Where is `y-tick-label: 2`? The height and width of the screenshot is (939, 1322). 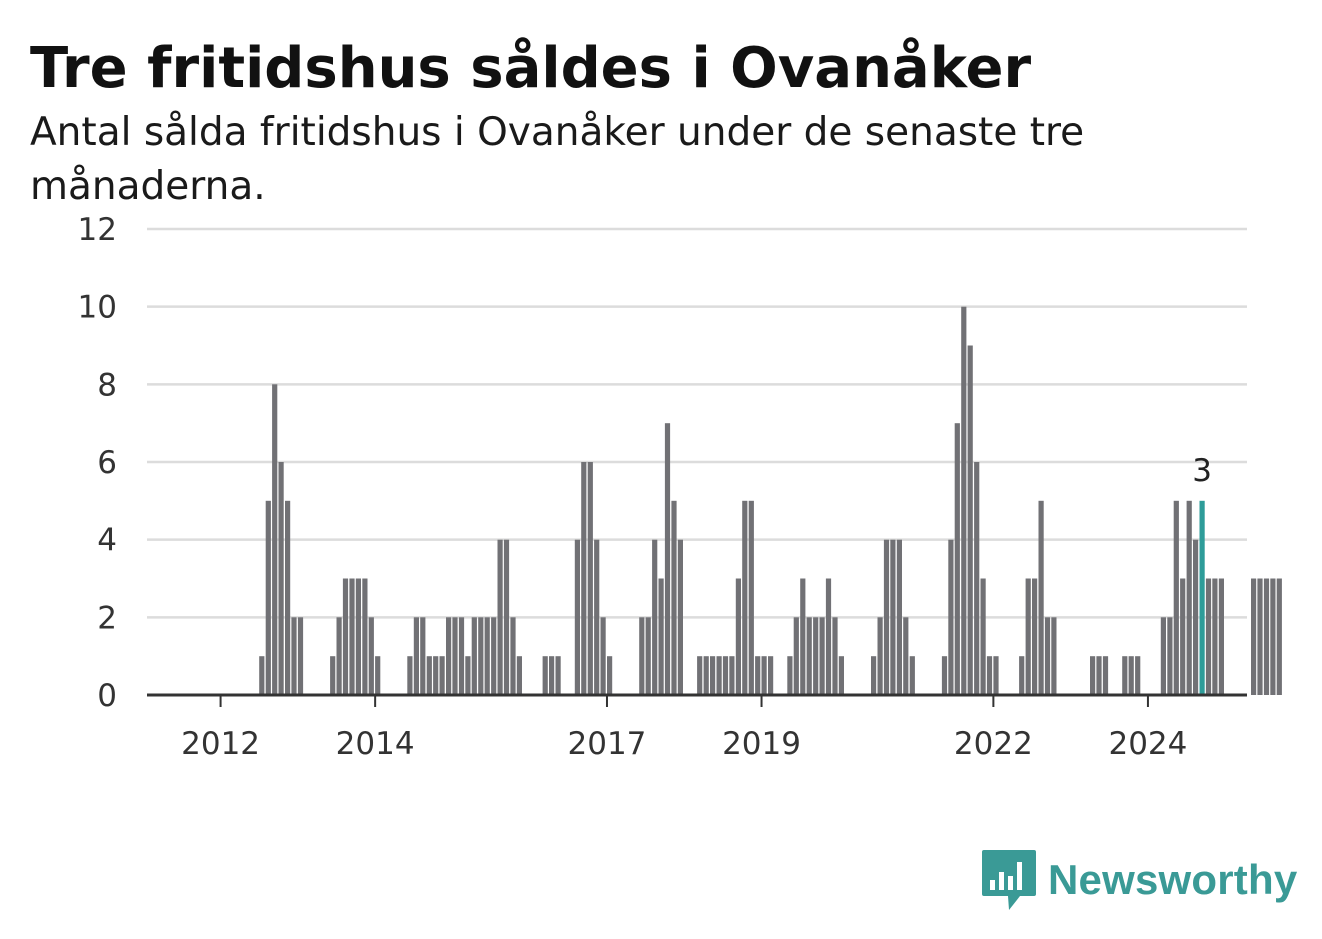
y-tick-label: 2 is located at coordinates (107, 618).